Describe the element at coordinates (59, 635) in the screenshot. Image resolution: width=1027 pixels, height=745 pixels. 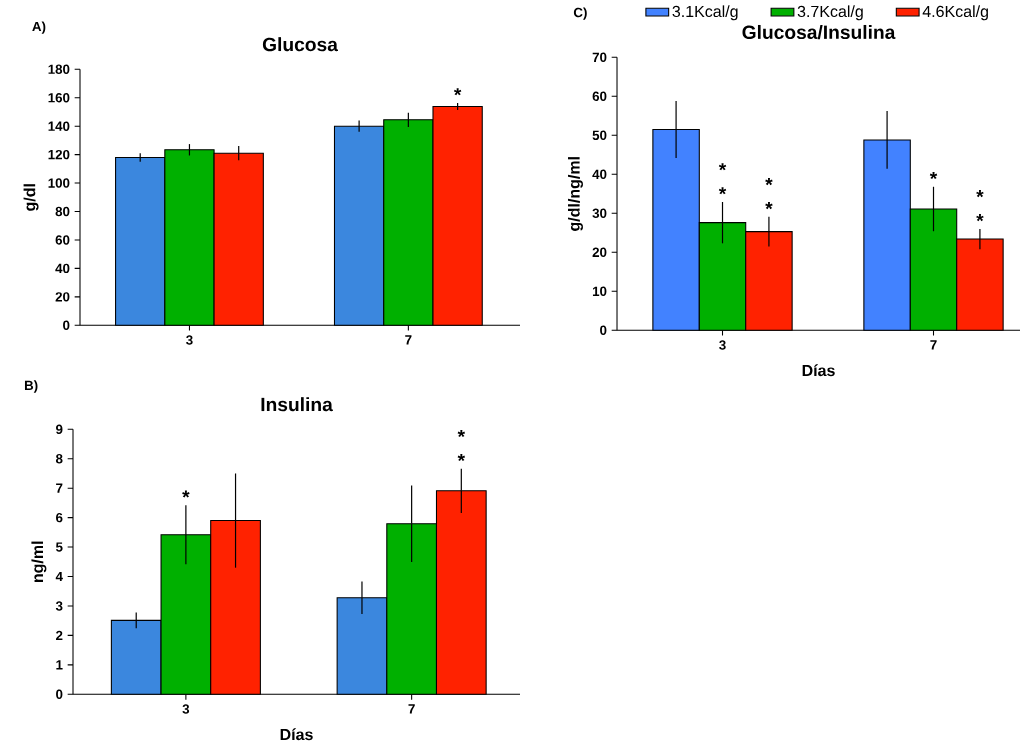
I see `y-tick-label: 2` at that location.